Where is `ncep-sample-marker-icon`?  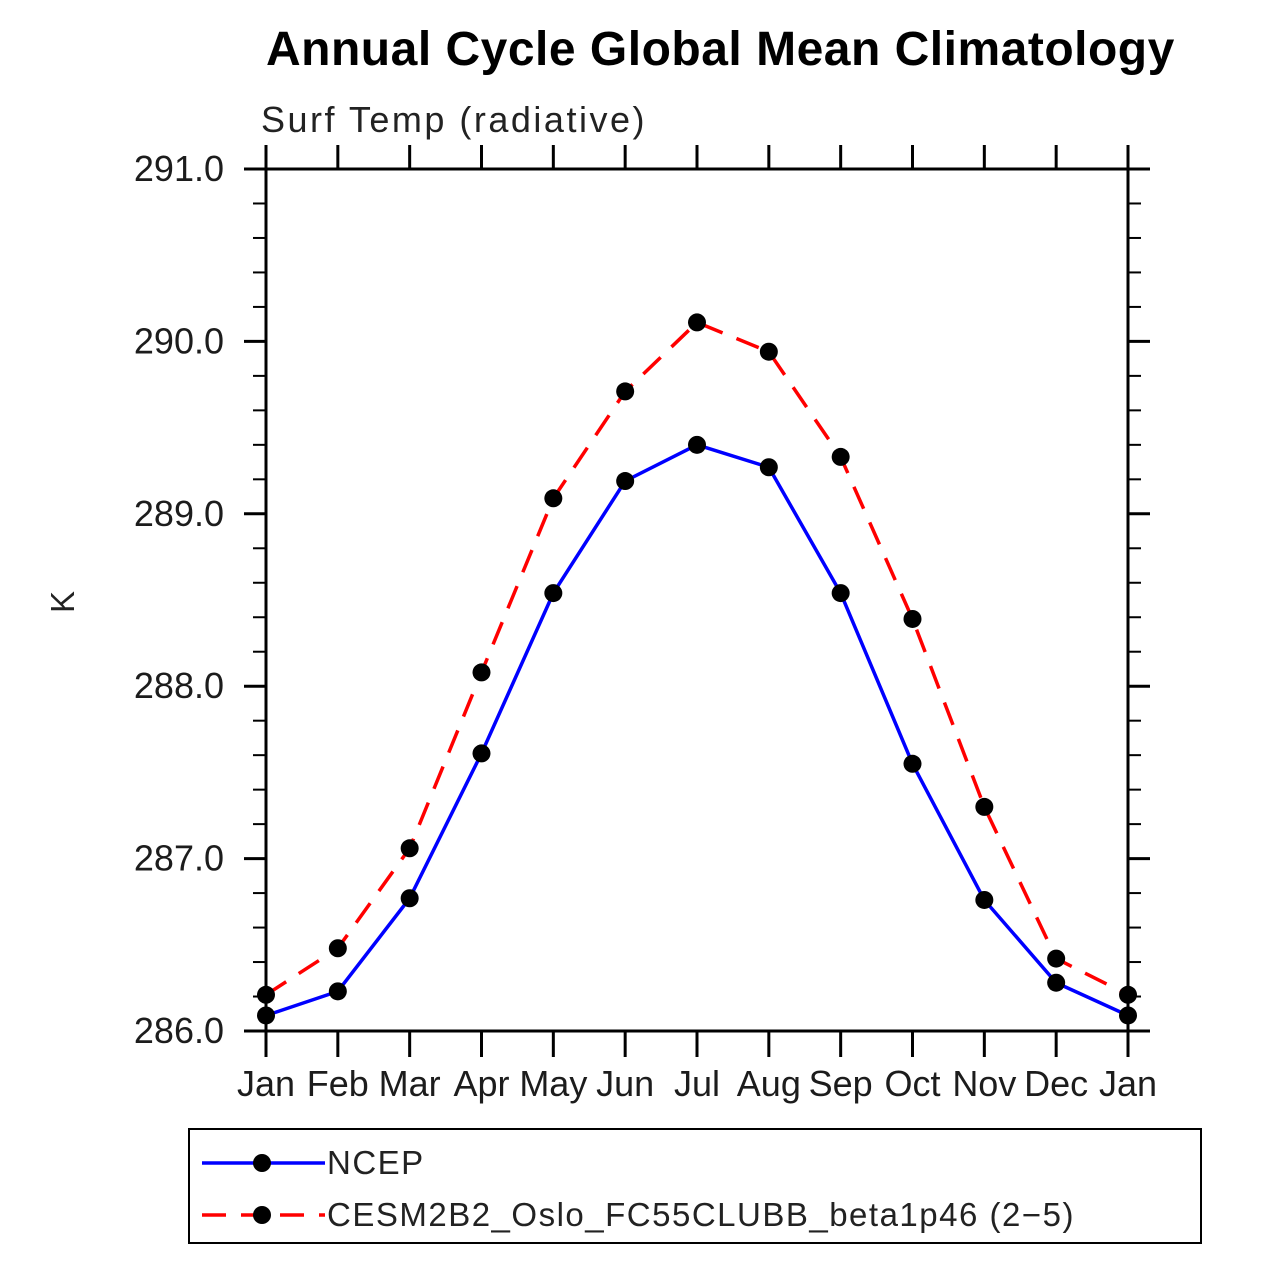
ncep-sample-marker-icon is located at coordinates (262, 1163).